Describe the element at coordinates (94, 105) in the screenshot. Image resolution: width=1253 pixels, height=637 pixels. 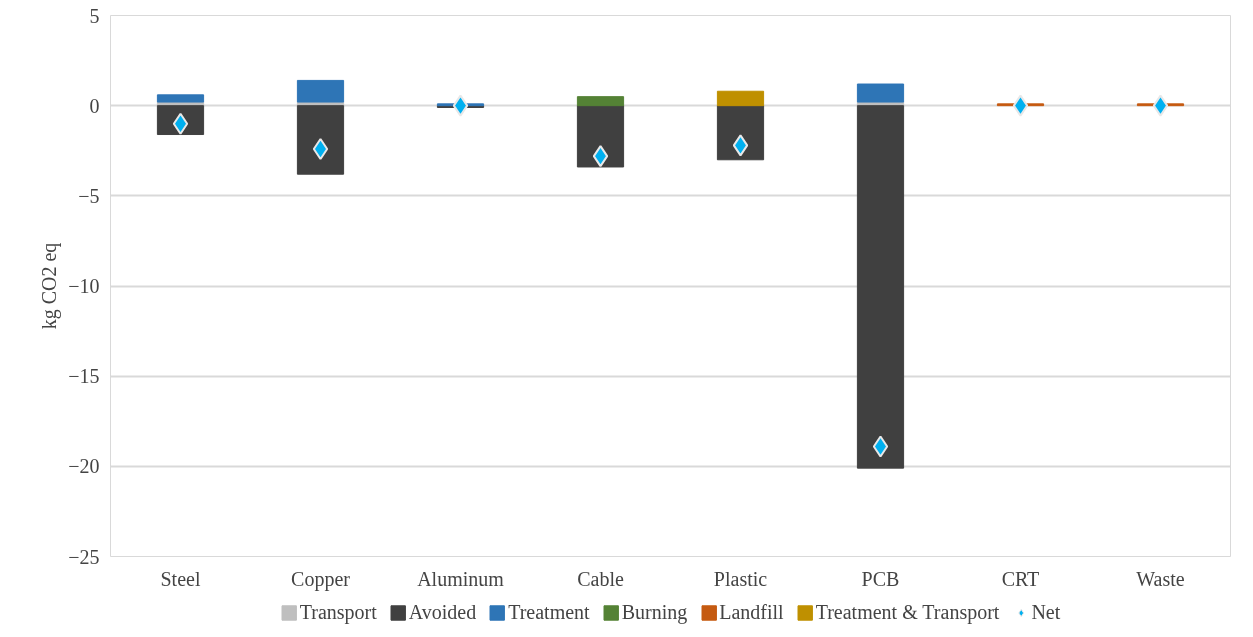
I see `y-tick-label: 0` at that location.